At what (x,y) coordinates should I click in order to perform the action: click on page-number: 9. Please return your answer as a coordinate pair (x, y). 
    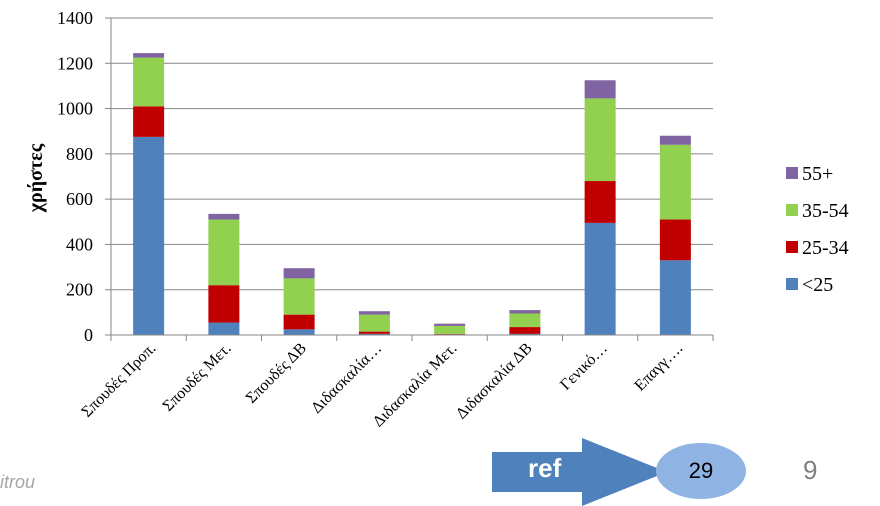
    Looking at the image, I should click on (810, 470).